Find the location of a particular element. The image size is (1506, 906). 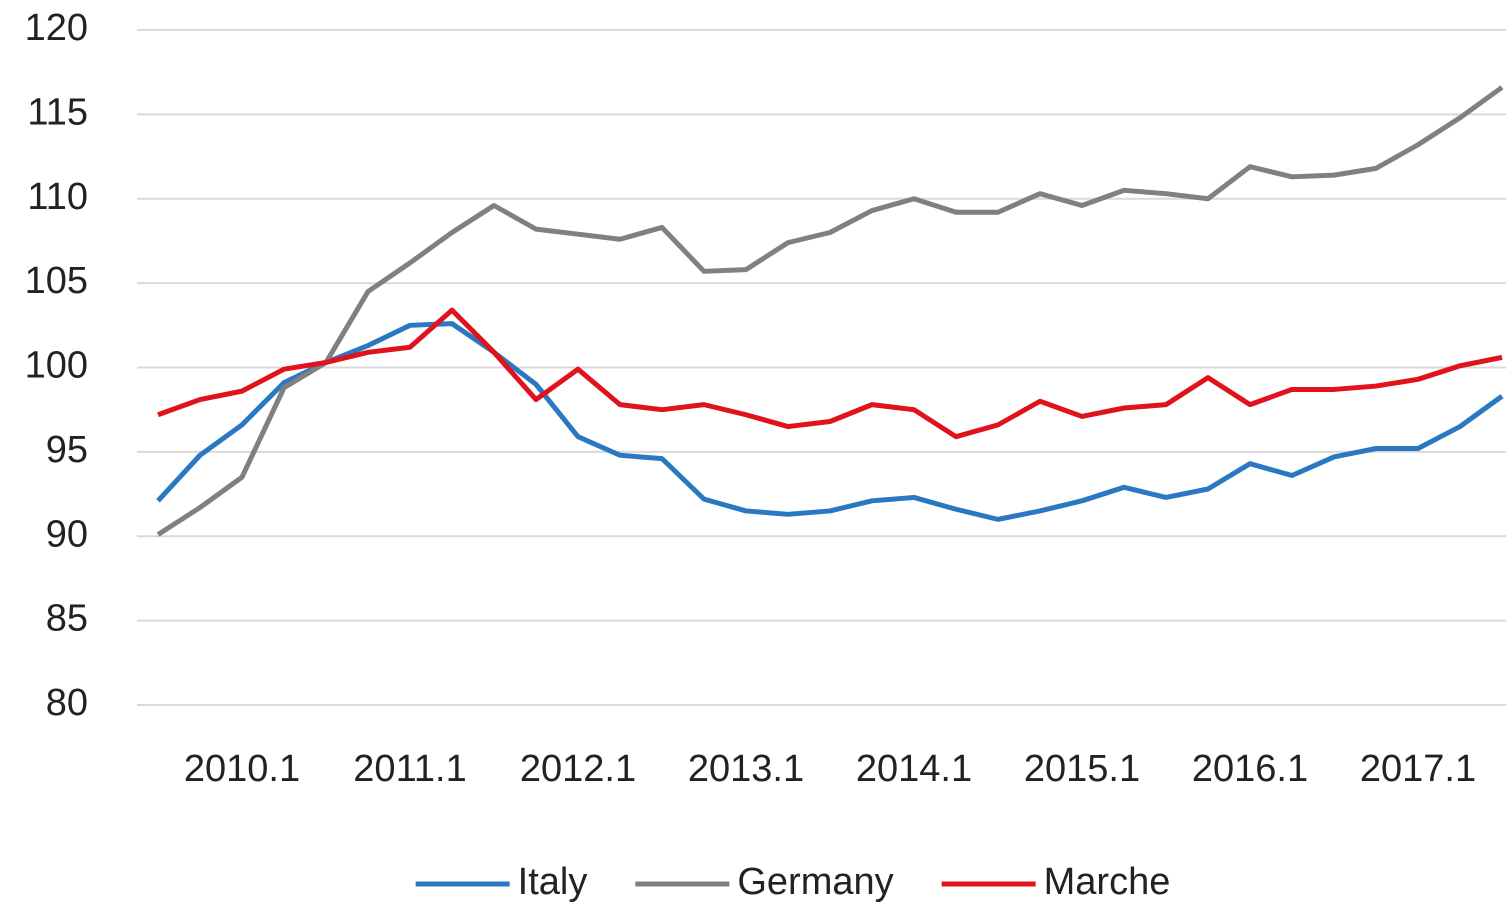

x-tick-label: 2017.1 is located at coordinates (1418, 769).